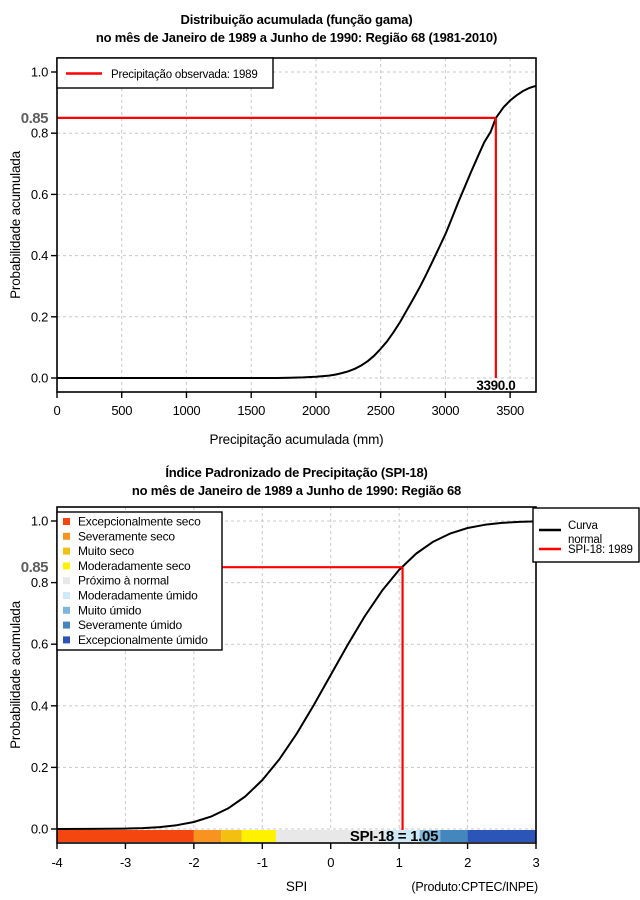  I want to click on x-tick-label: 2000, so click(316, 410).